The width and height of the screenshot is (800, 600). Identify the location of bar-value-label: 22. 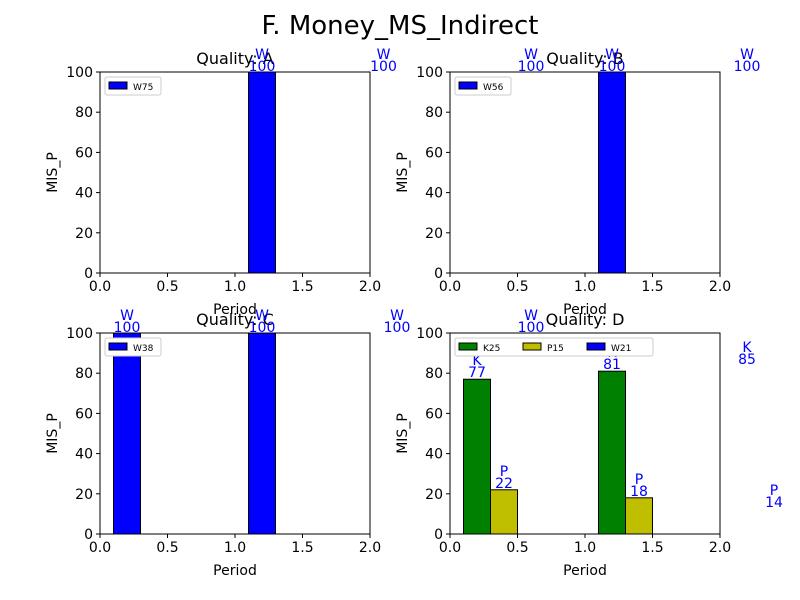
(504, 484).